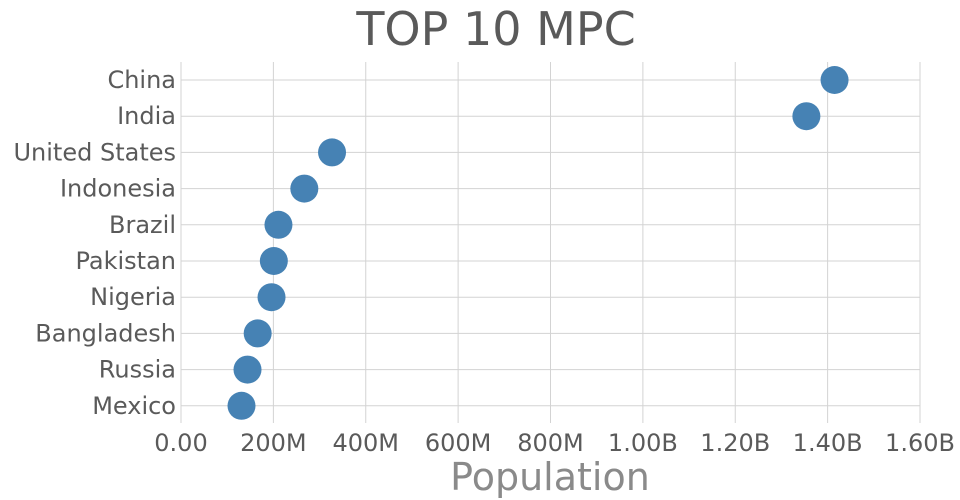 The width and height of the screenshot is (960, 500). I want to click on x-tick-label: 400M, so click(365, 443).